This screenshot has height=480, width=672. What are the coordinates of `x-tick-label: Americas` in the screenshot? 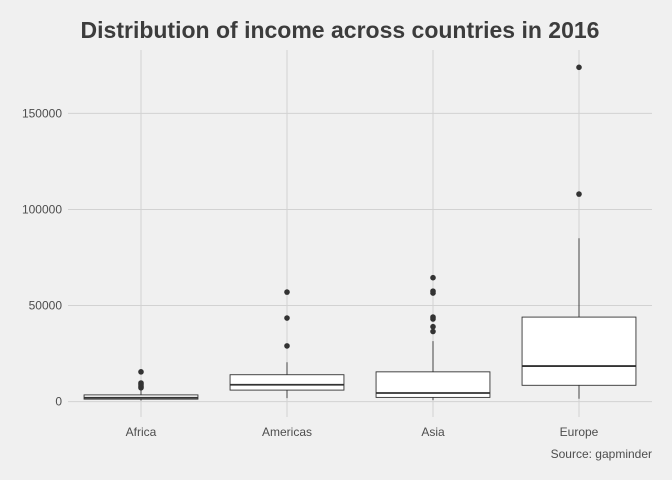 It's located at (287, 432).